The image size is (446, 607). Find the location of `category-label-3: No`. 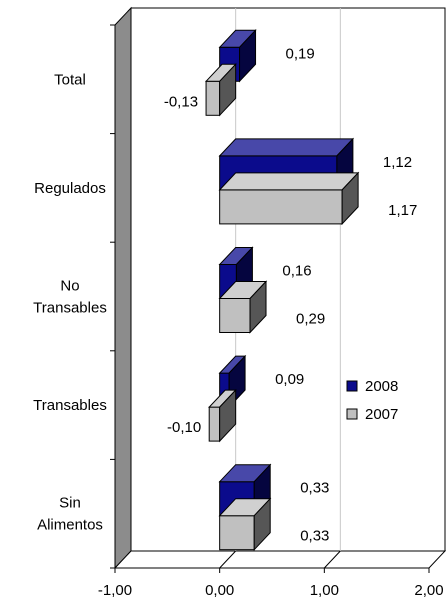

category-label-3: No is located at coordinates (69, 286).